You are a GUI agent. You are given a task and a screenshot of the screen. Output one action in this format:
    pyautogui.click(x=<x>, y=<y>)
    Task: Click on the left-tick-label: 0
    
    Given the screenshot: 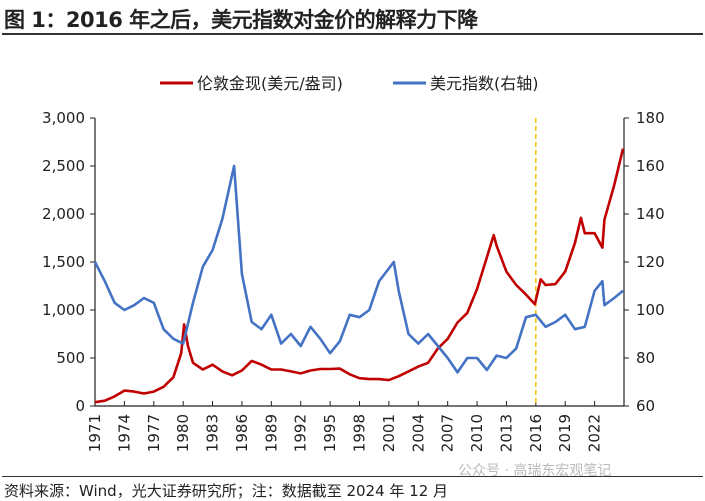 What is the action you would take?
    pyautogui.click(x=80, y=406)
    